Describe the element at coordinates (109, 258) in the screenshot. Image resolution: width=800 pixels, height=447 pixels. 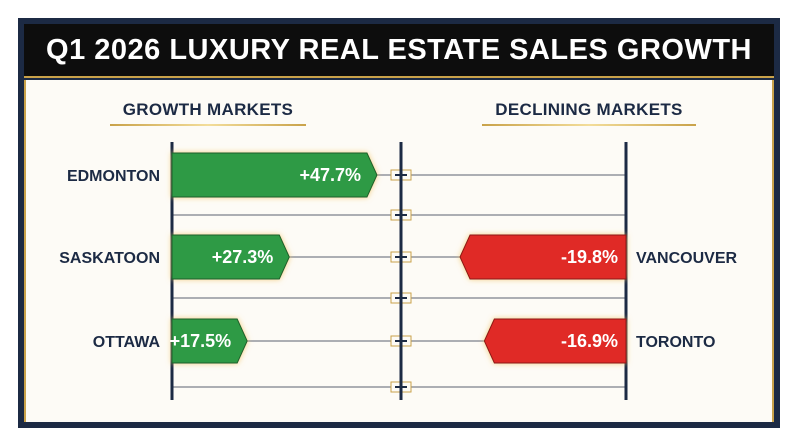
I see `growth-city-label: SASKATOON` at that location.